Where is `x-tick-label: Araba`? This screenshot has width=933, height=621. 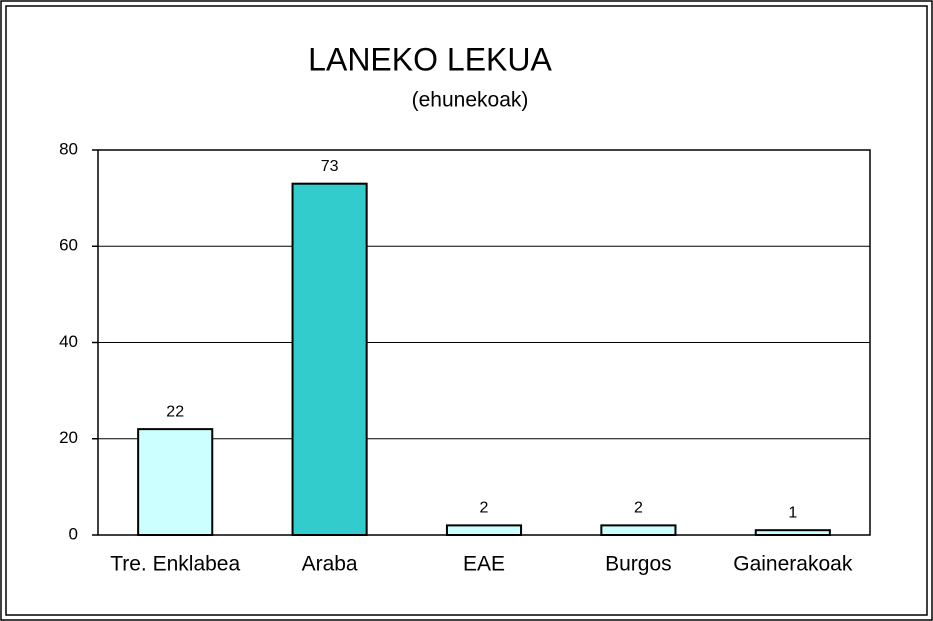
x-tick-label: Araba is located at coordinates (330, 564).